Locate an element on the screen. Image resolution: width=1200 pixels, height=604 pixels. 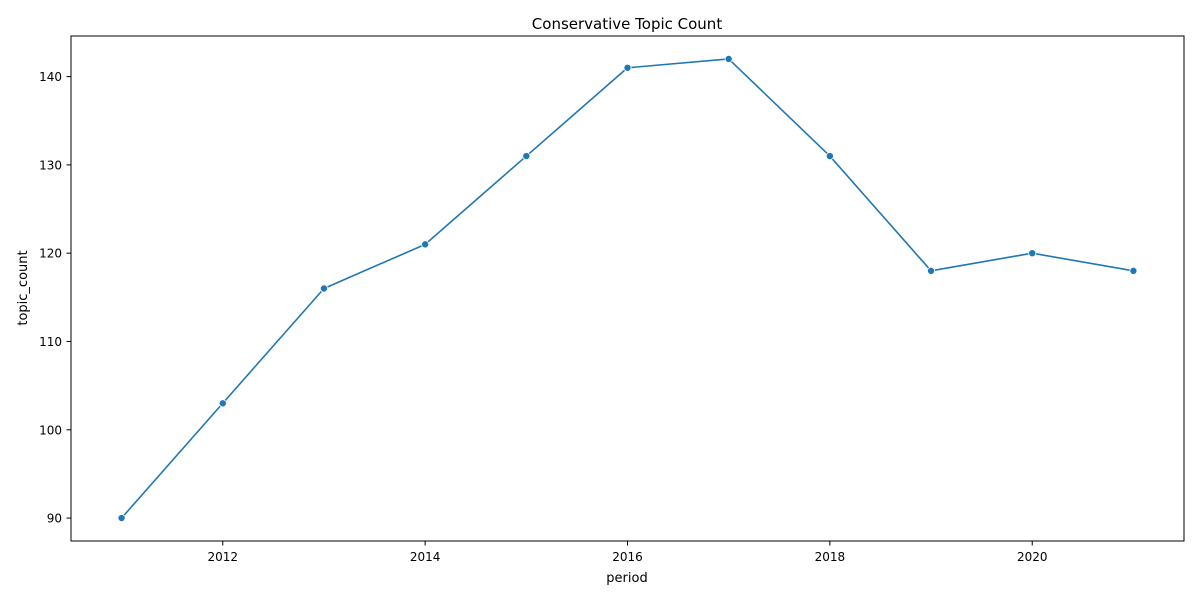
y-tick-label: 140 is located at coordinates (50, 77).